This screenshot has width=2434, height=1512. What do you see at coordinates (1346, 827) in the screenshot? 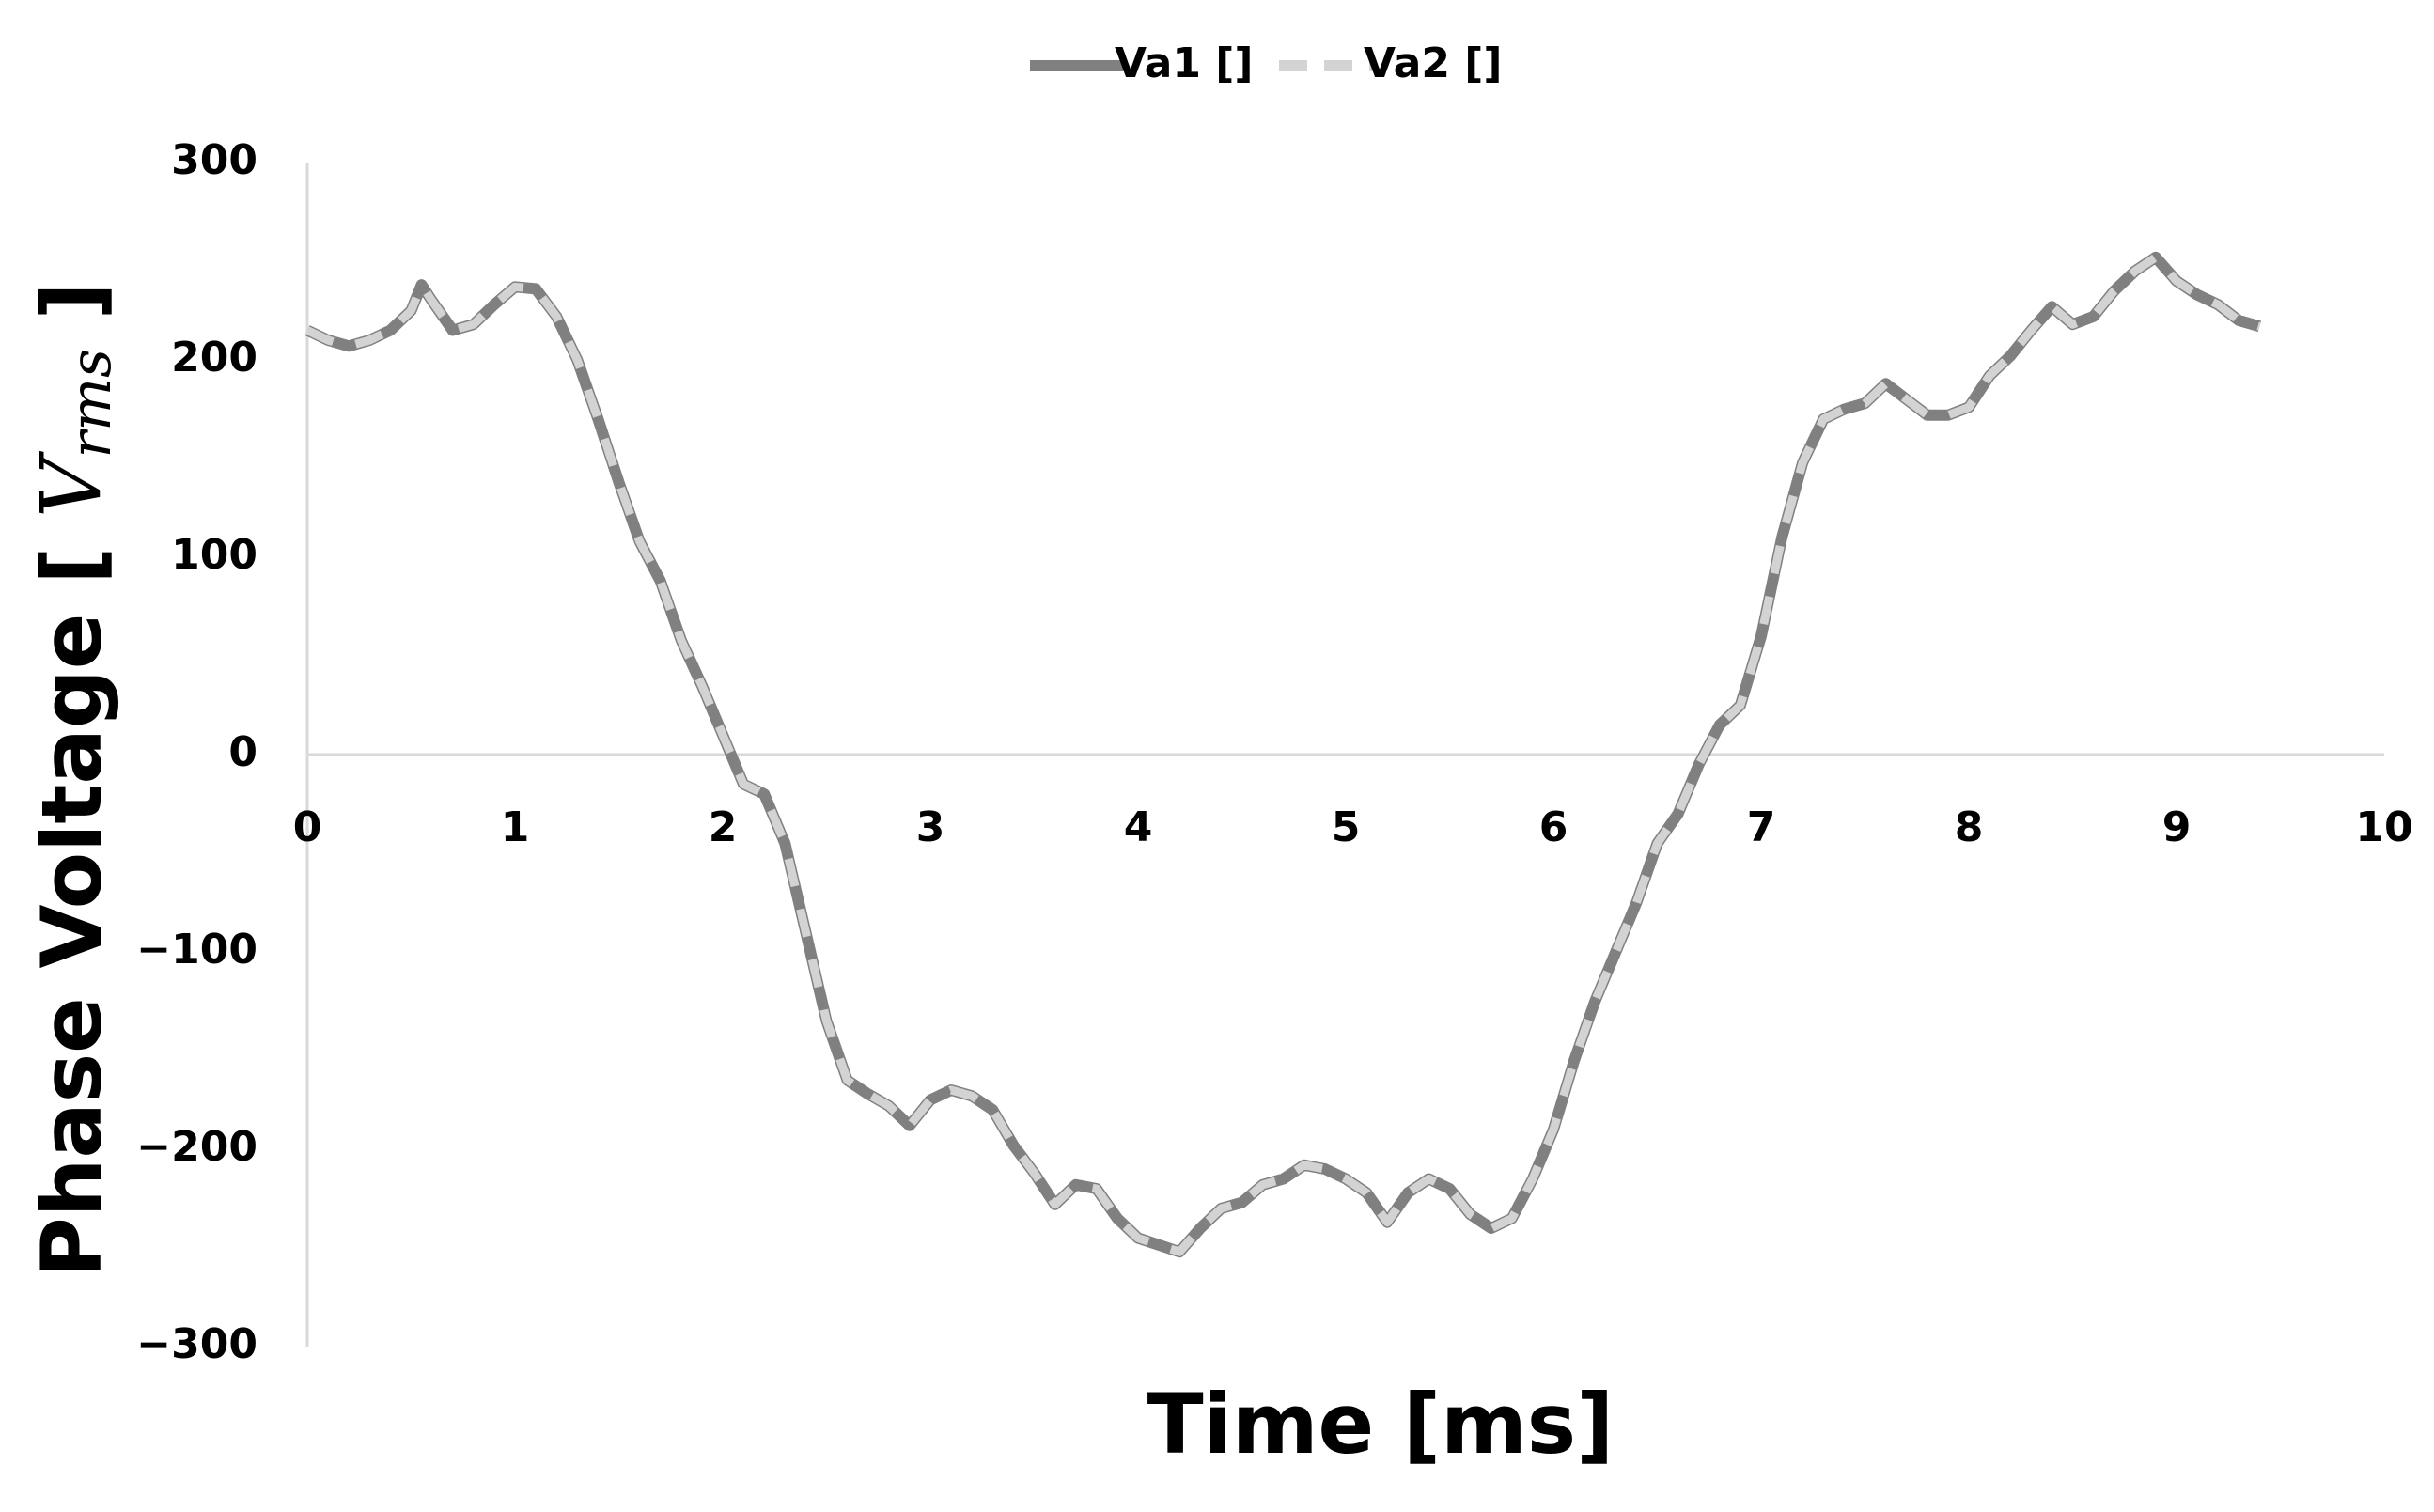
I see `x-tick-label: 5` at bounding box center [1346, 827].